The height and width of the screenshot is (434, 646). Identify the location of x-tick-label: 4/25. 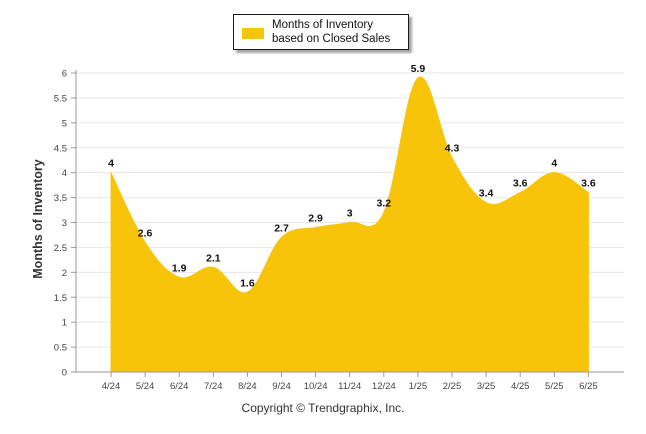
(520, 386).